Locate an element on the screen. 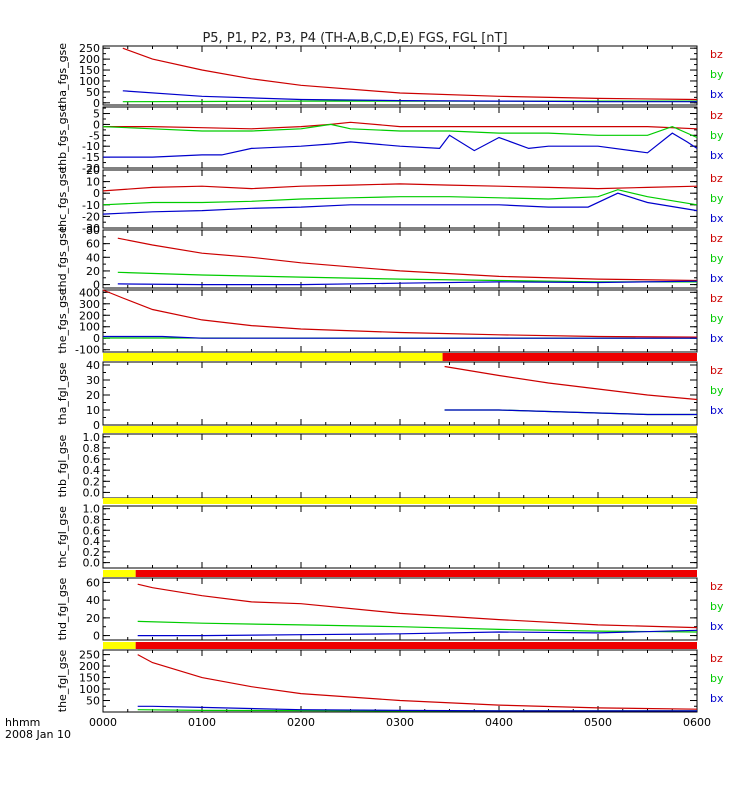 The height and width of the screenshot is (800, 750). panel-thc_fgl_gse: 0.00.20.40.60.81.0 thc_fgl_gse is located at coordinates (377, 534).